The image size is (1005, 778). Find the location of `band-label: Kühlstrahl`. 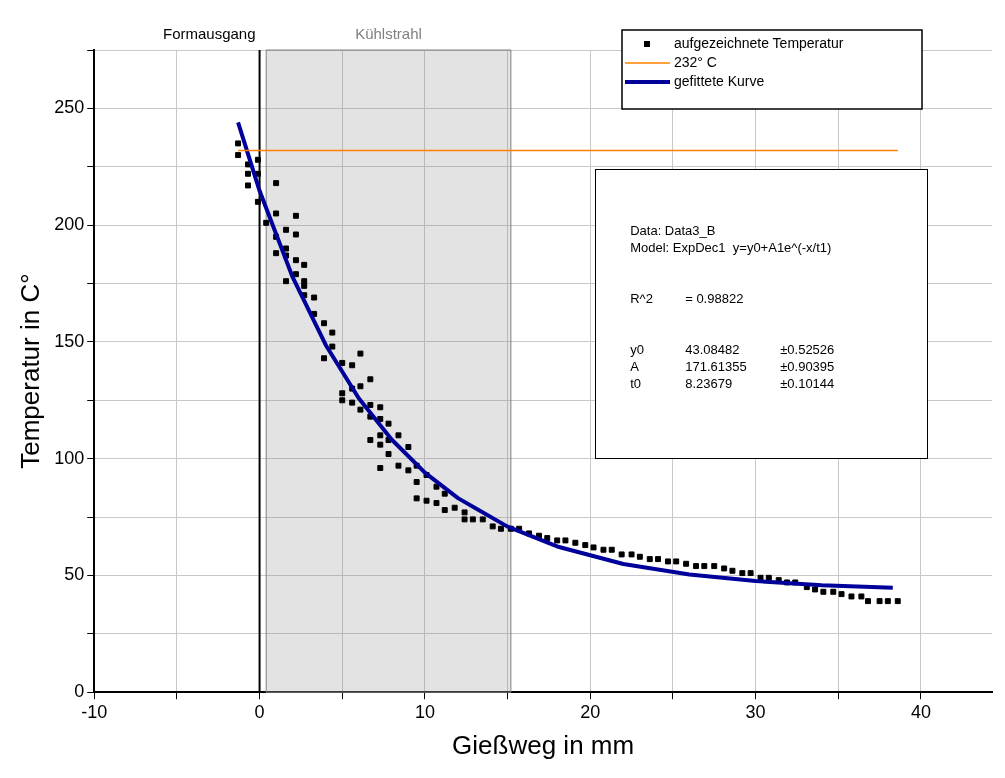

band-label: Kühlstrahl is located at coordinates (388, 33).